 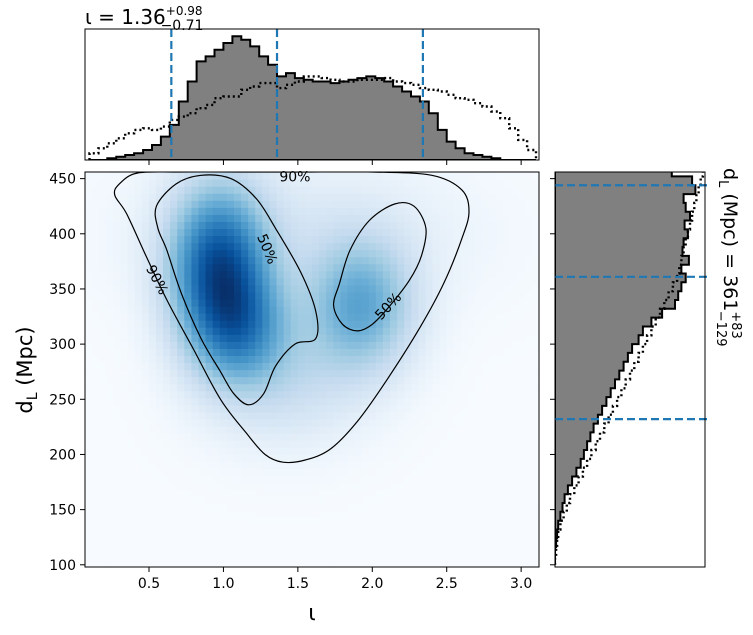 I want to click on right-hist-dotted-line, so click(x=630, y=368).